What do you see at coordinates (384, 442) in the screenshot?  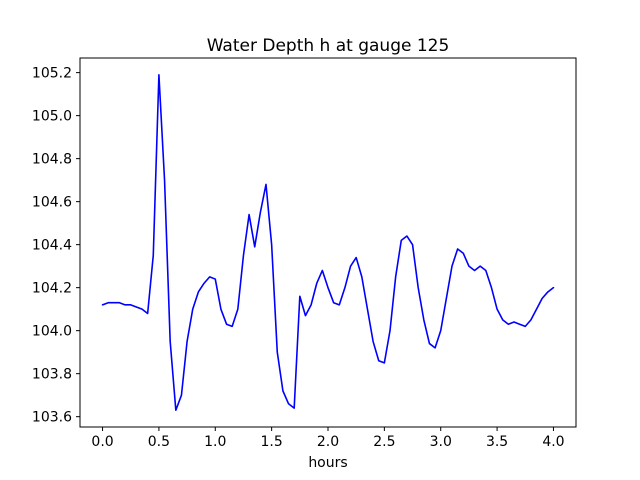 I see `x-tick-label: 2.5` at bounding box center [384, 442].